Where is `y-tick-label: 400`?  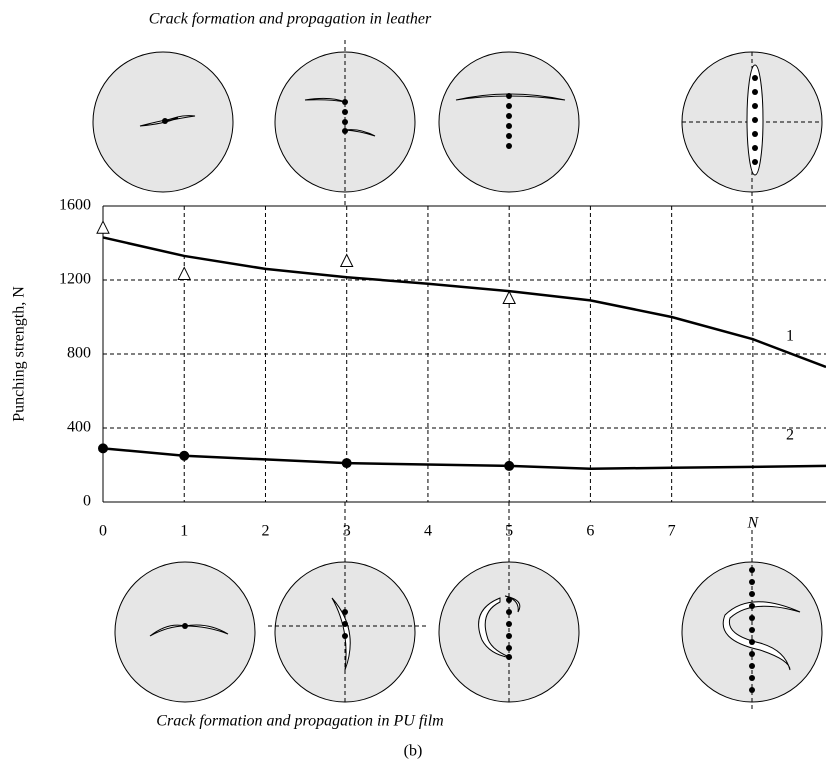 y-tick-label: 400 is located at coordinates (79, 427).